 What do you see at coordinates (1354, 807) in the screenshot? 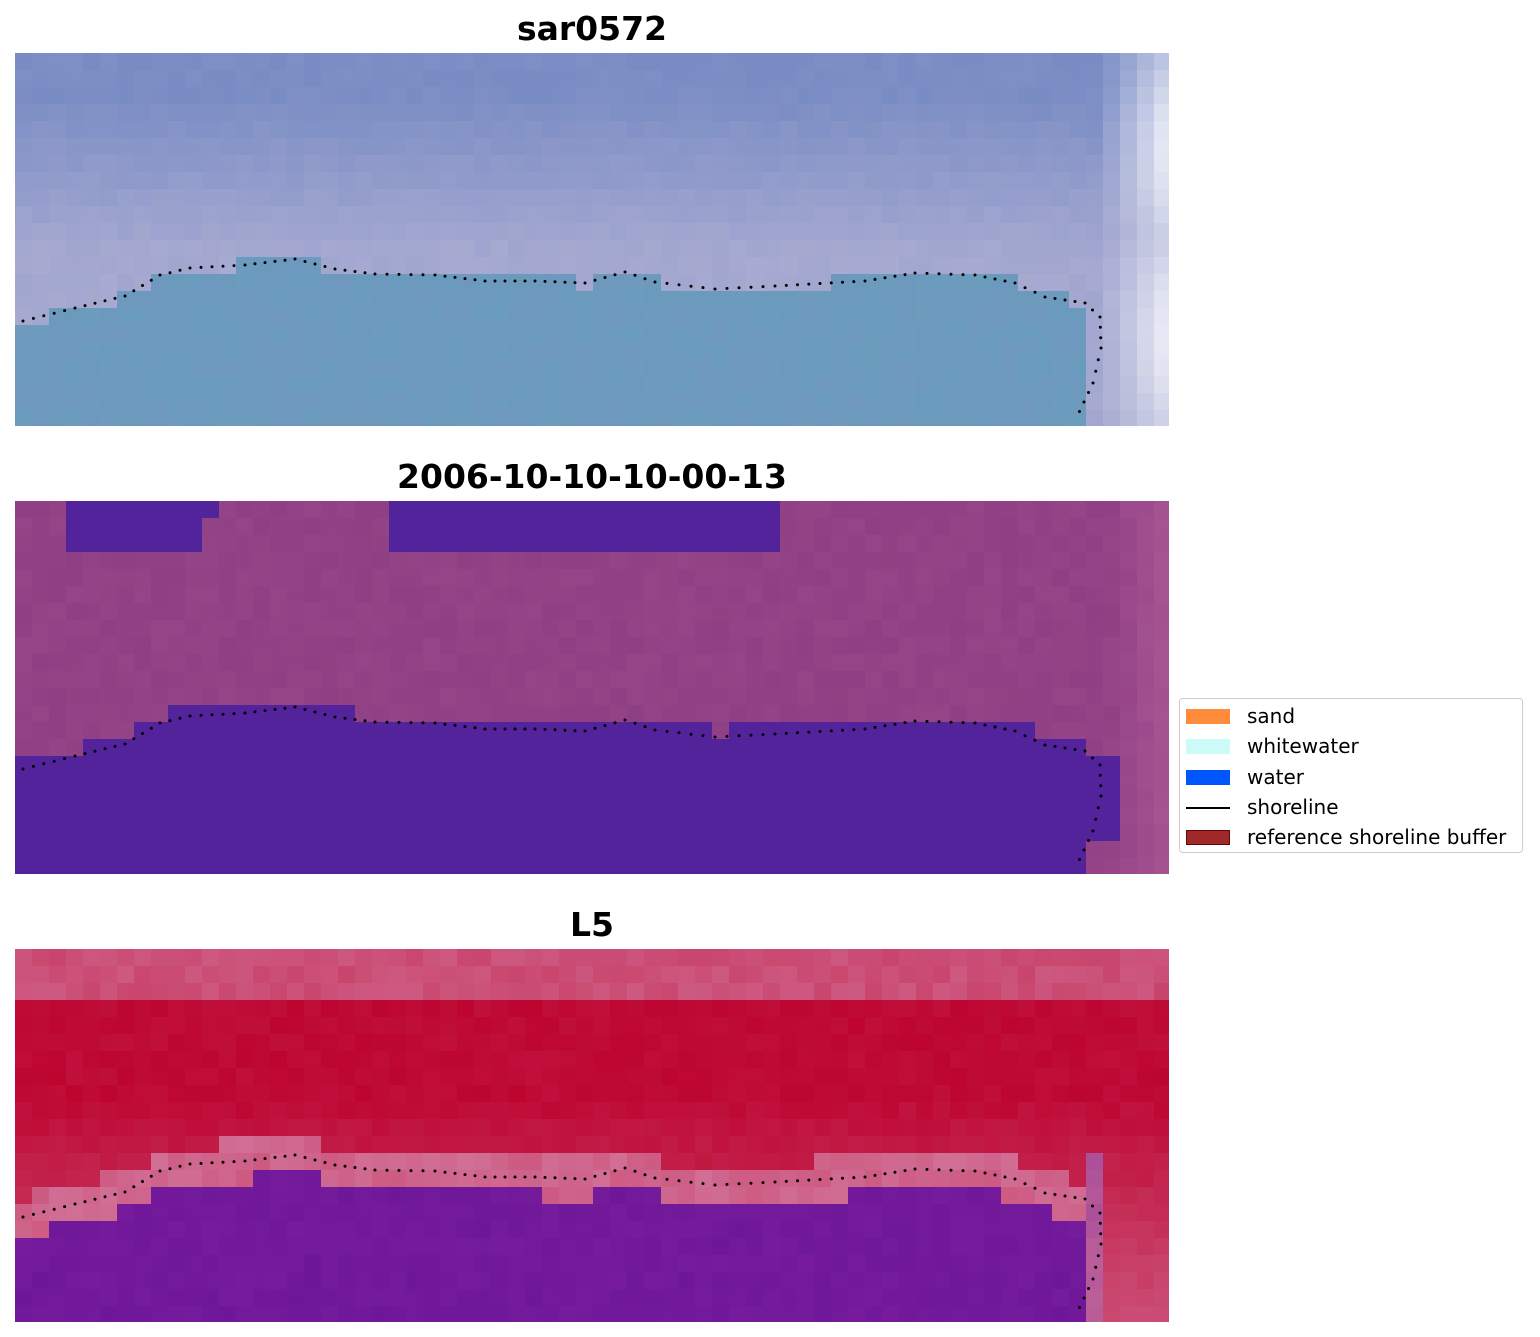
I see `legend-item-shoreline: shoreline` at bounding box center [1354, 807].